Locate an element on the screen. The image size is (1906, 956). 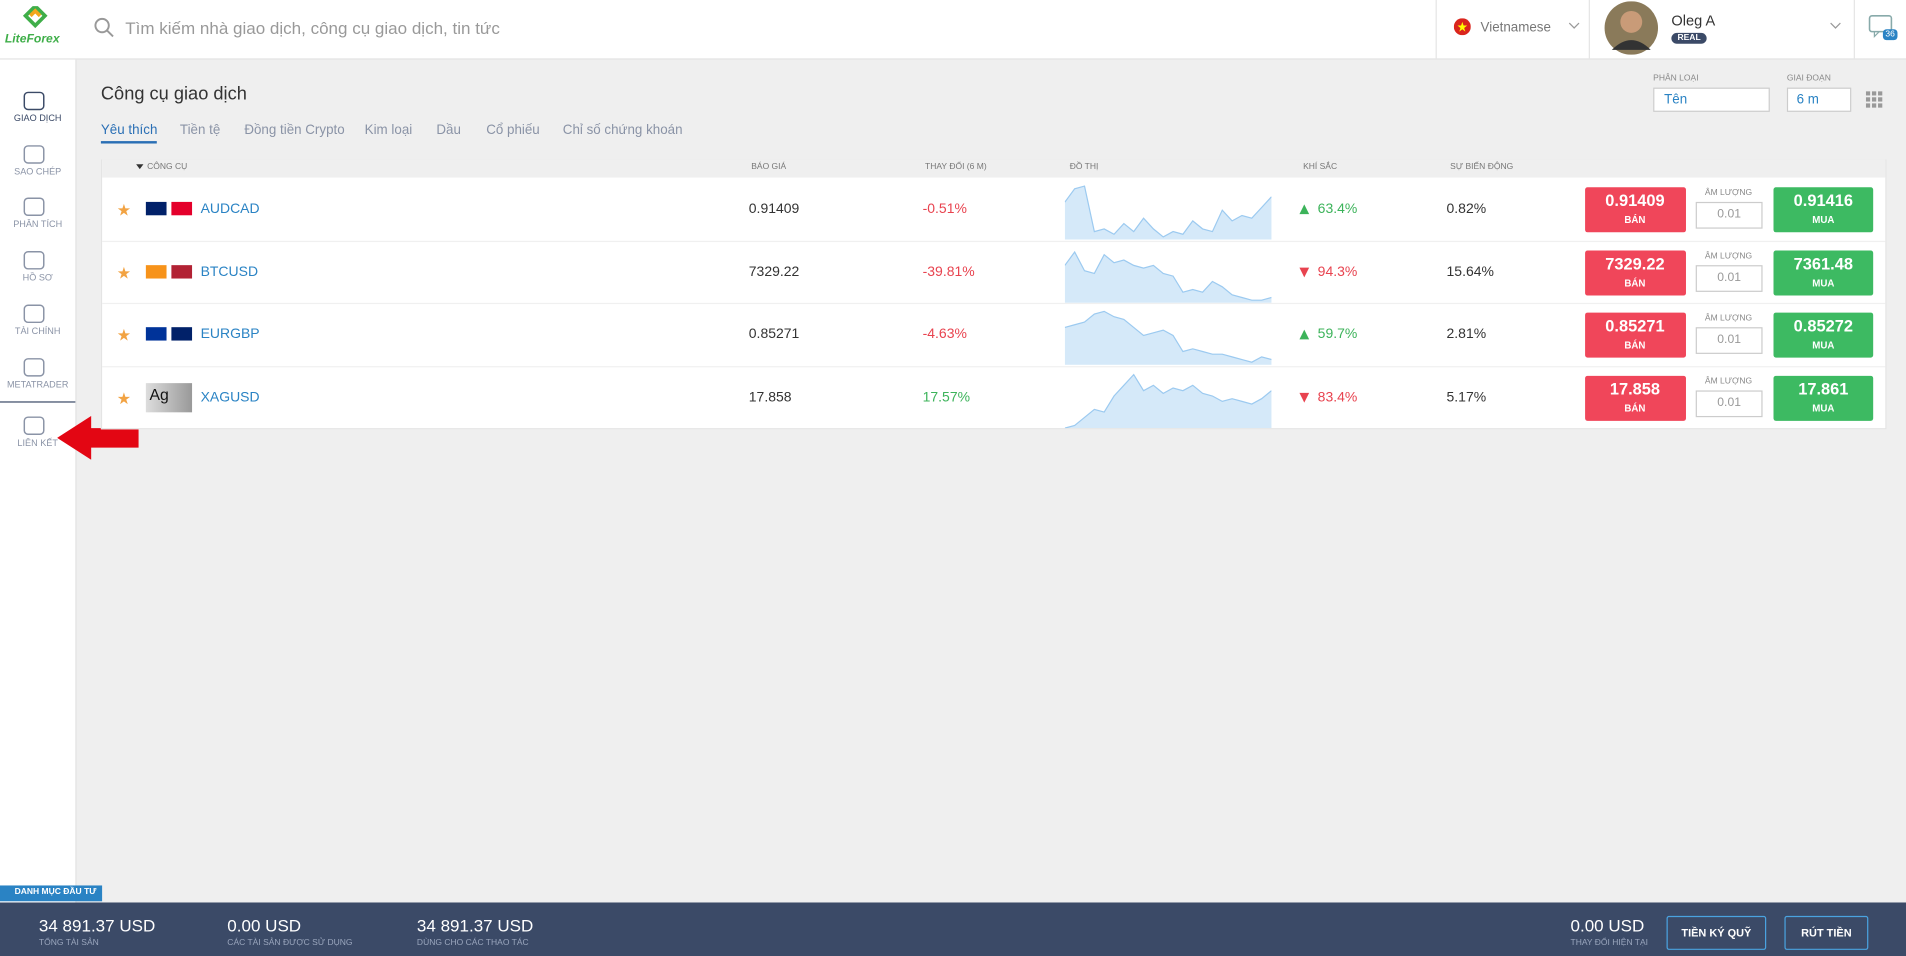
period-select: 6 m is located at coordinates (1819, 99).